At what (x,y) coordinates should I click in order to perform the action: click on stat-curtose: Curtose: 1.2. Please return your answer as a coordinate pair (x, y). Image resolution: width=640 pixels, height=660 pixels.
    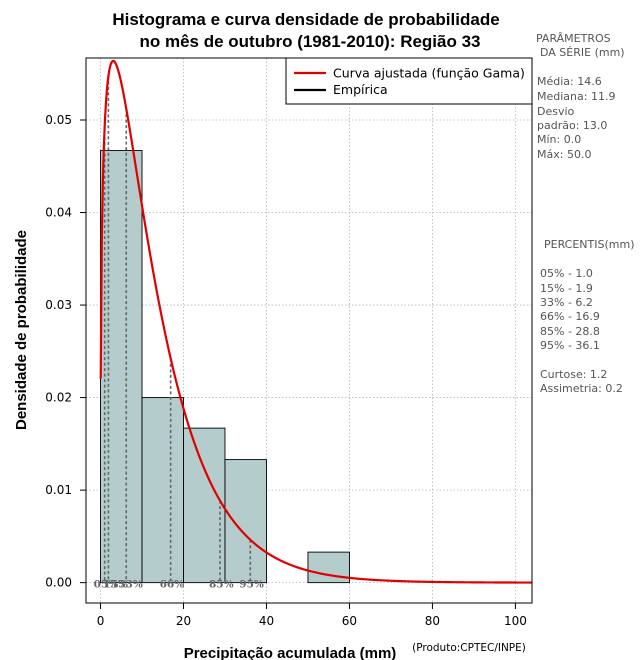
    Looking at the image, I should click on (573, 374).